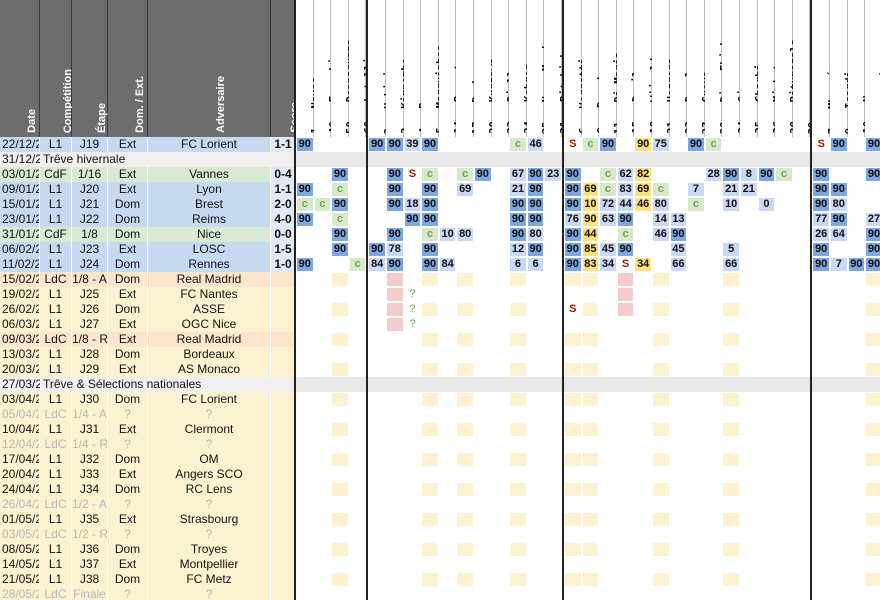  Describe the element at coordinates (608, 204) in the screenshot. I see `player-cell: 72` at that location.